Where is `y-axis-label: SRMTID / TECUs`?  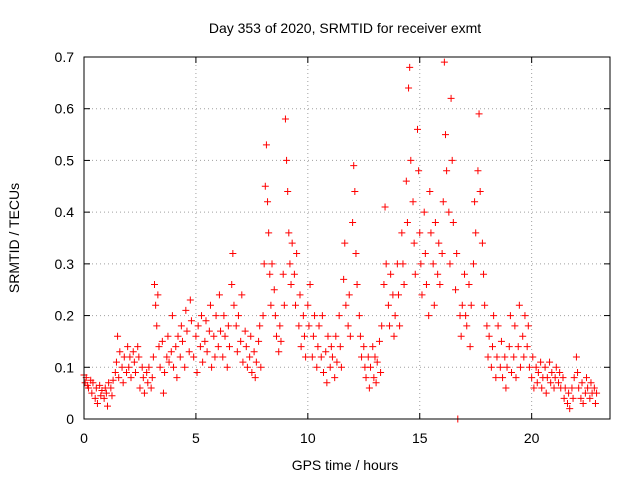 y-axis-label: SRMTID / TECUs is located at coordinates (14, 238).